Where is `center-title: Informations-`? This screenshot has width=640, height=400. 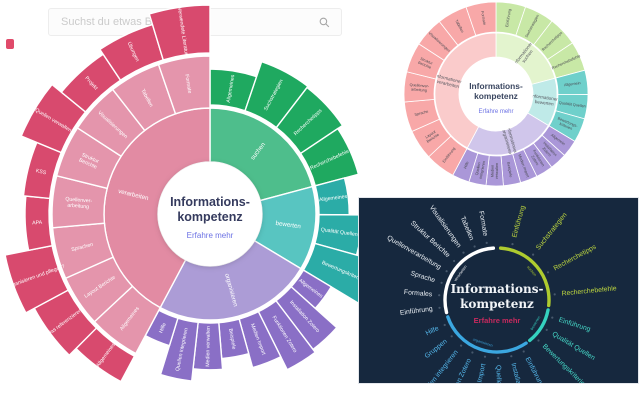 center-title: Informations- is located at coordinates (497, 289).